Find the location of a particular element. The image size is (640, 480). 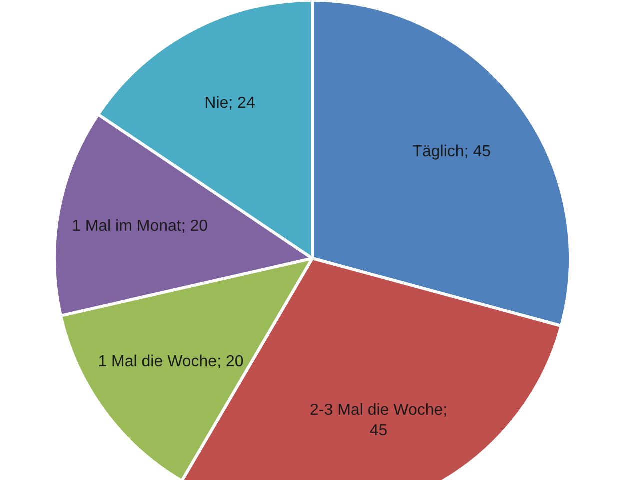

slice-label: 1 Mal im Monat; 20 is located at coordinates (140, 226).